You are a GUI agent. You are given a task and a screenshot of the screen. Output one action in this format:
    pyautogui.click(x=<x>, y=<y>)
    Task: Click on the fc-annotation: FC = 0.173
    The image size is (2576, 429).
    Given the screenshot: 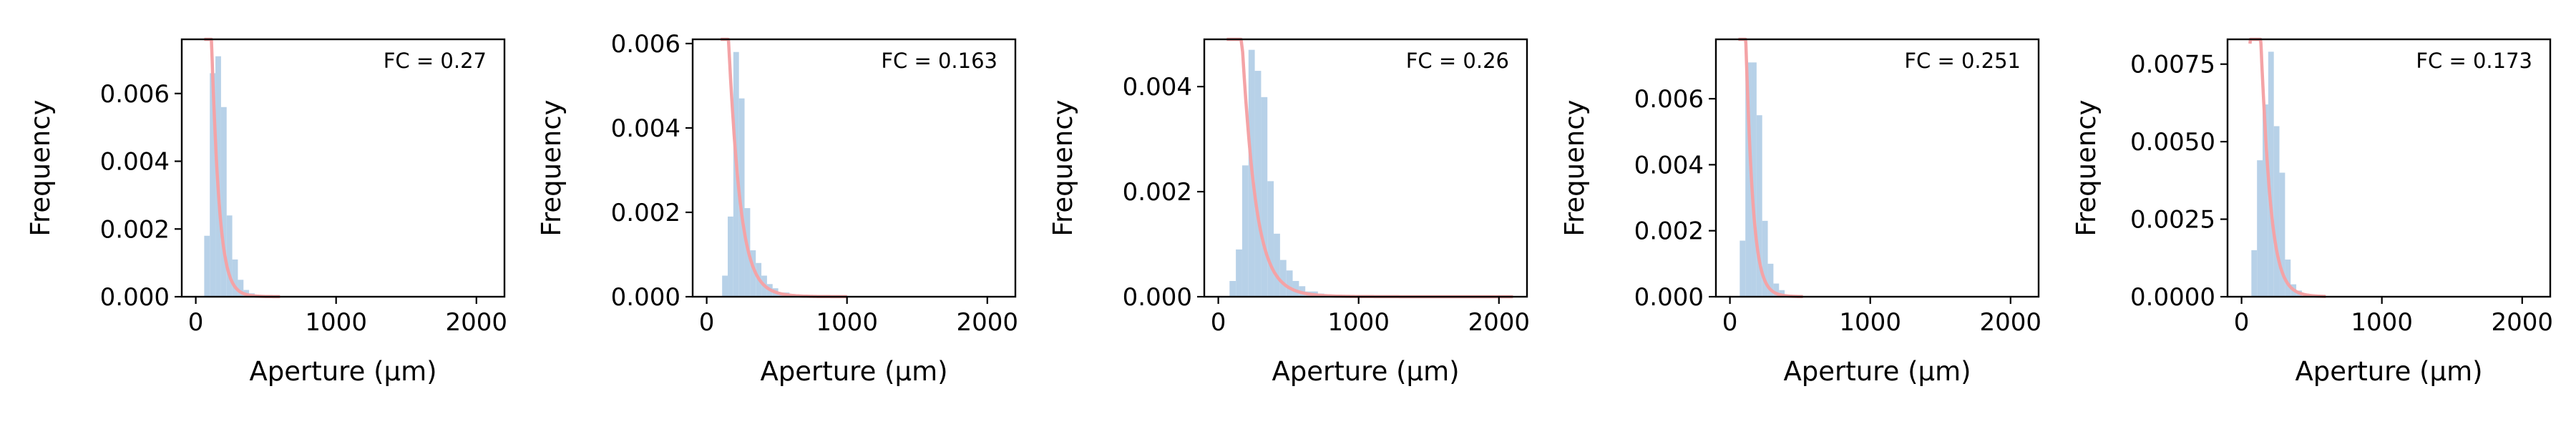 What is the action you would take?
    pyautogui.click(x=2474, y=61)
    